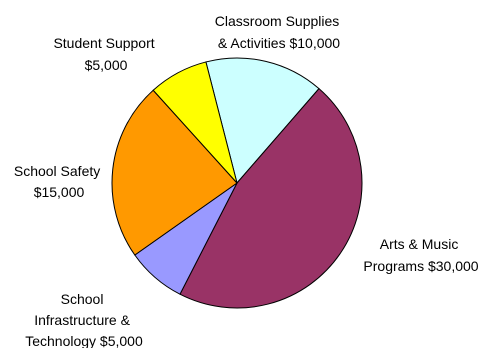 This screenshot has height=348, width=485. Describe the element at coordinates (262, 121) in the screenshot. I see `slice-classroom-supplies` at that location.